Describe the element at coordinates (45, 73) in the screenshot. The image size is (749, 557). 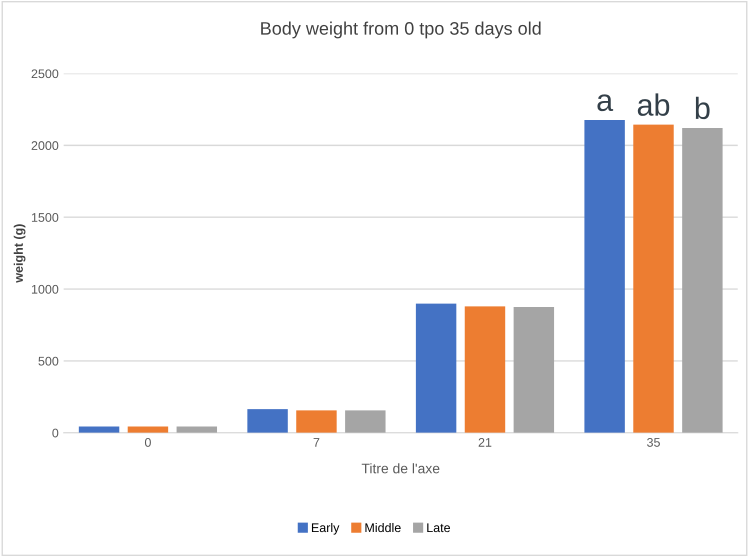
I see `y-tick-label: 2500` at that location.